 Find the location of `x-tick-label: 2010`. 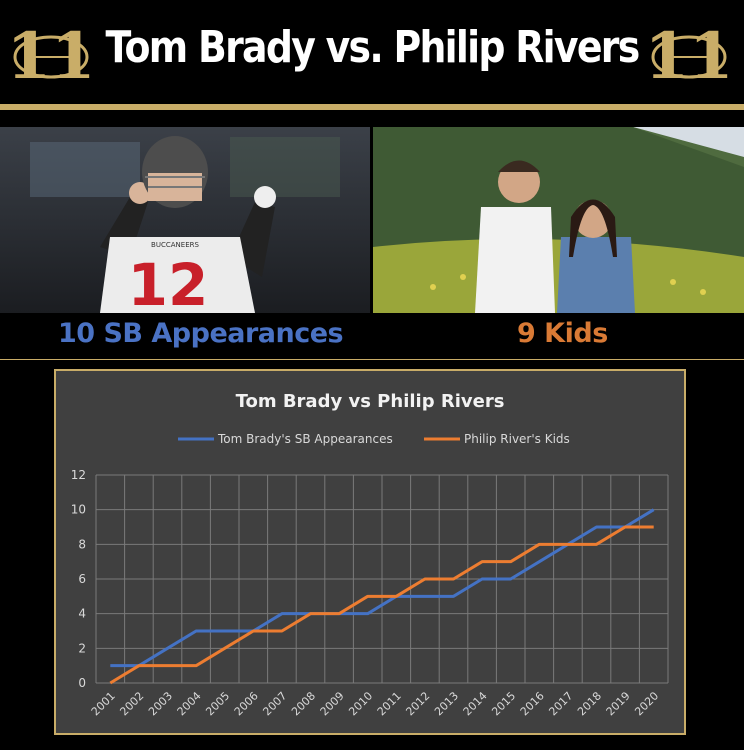

x-tick-label: 2010 is located at coordinates (360, 703).